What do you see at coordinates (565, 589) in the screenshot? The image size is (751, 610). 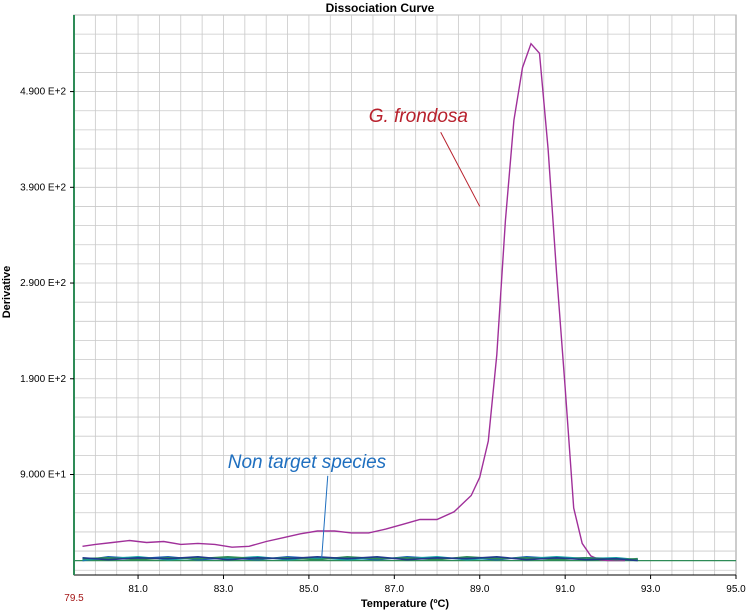 I see `x-tick-label: 91.0` at bounding box center [565, 589].